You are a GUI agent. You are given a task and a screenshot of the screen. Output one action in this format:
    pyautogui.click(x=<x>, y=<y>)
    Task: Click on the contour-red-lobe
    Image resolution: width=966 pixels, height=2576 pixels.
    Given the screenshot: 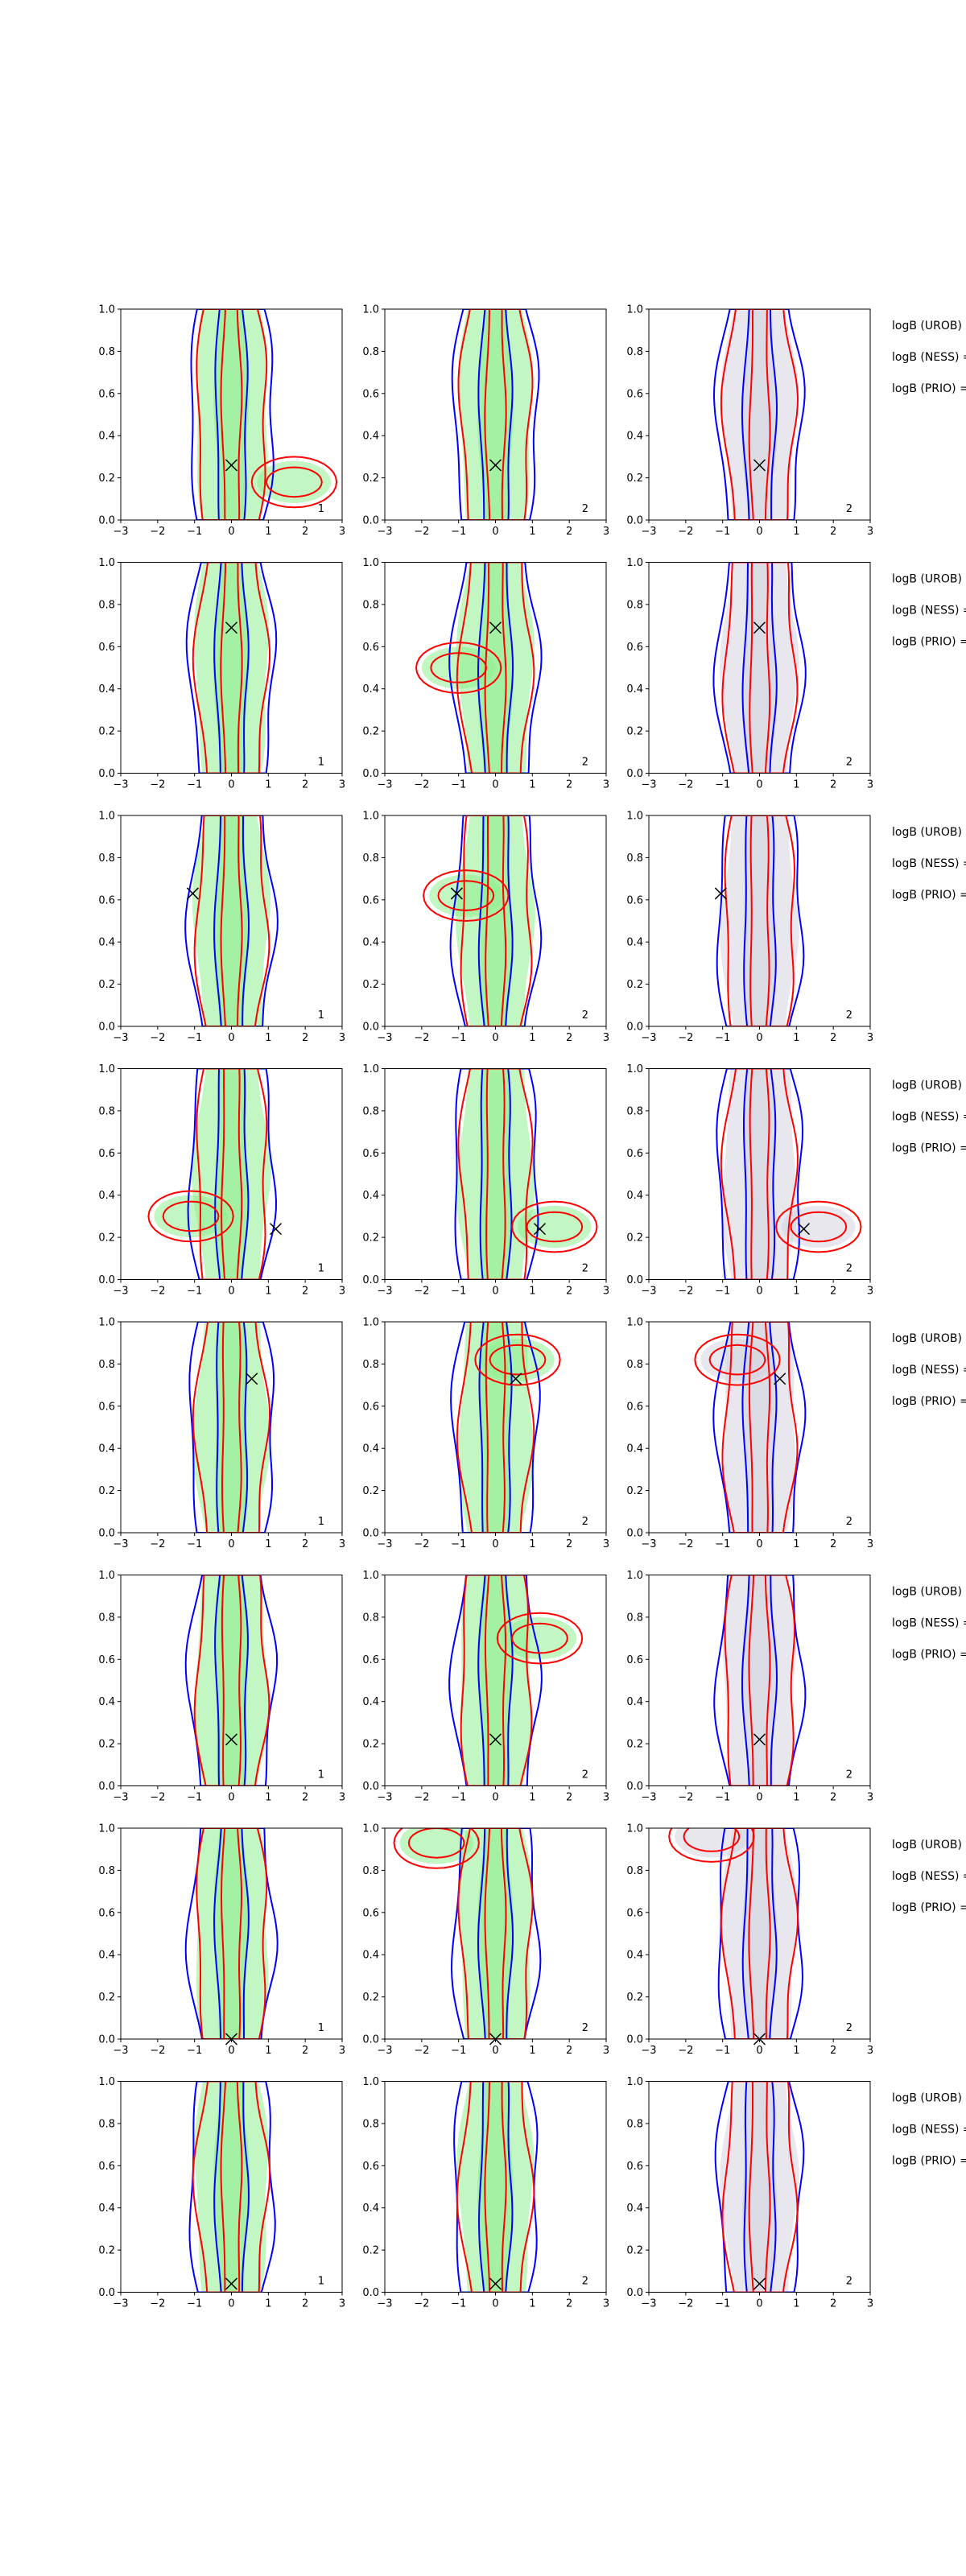 What is the action you would take?
    pyautogui.click(x=737, y=1359)
    